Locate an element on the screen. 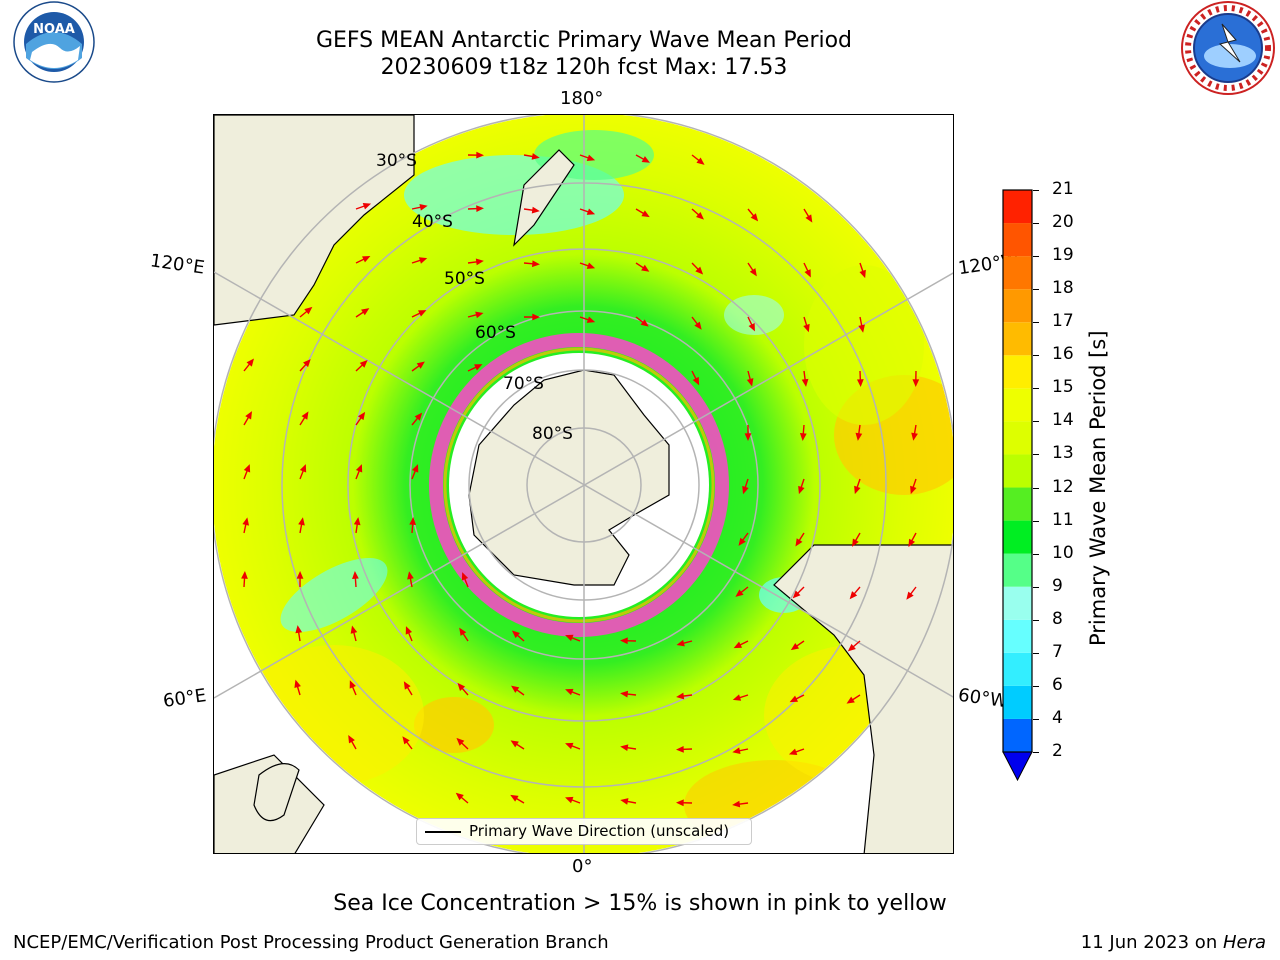 Image resolution: width=1280 pixels, height=960 pixels. colorbar-tick-label: 15 is located at coordinates (1063, 387).